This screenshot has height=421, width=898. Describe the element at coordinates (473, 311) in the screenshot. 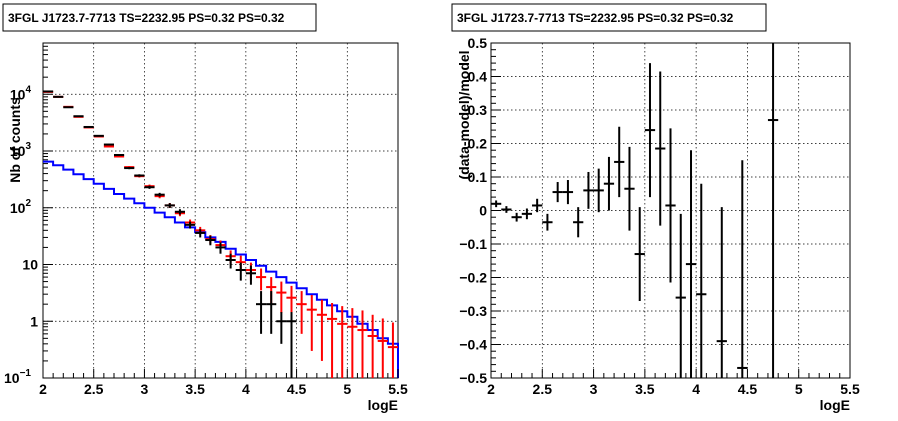

I see `residuals-y-tick-label: −0.3` at that location.